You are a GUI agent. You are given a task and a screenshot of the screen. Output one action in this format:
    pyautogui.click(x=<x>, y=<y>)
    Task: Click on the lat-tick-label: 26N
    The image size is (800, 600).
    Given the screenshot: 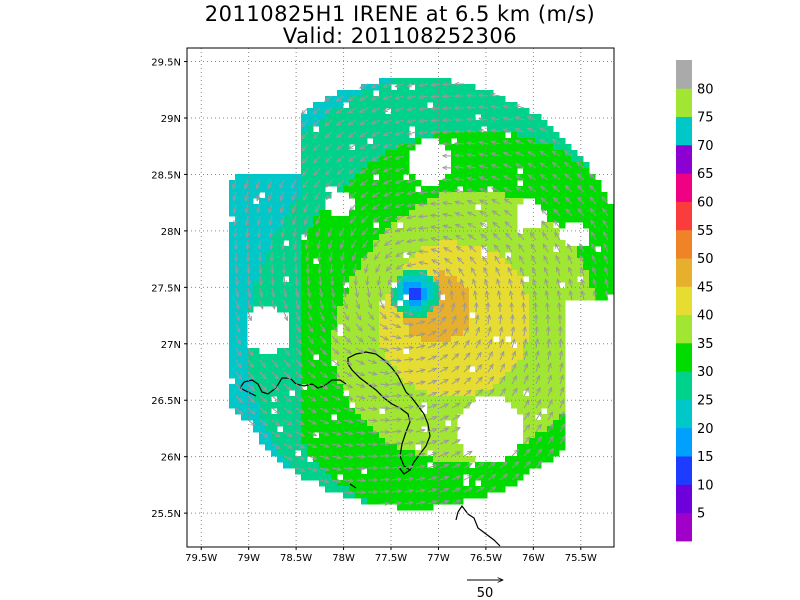 What is the action you would take?
    pyautogui.click(x=171, y=458)
    